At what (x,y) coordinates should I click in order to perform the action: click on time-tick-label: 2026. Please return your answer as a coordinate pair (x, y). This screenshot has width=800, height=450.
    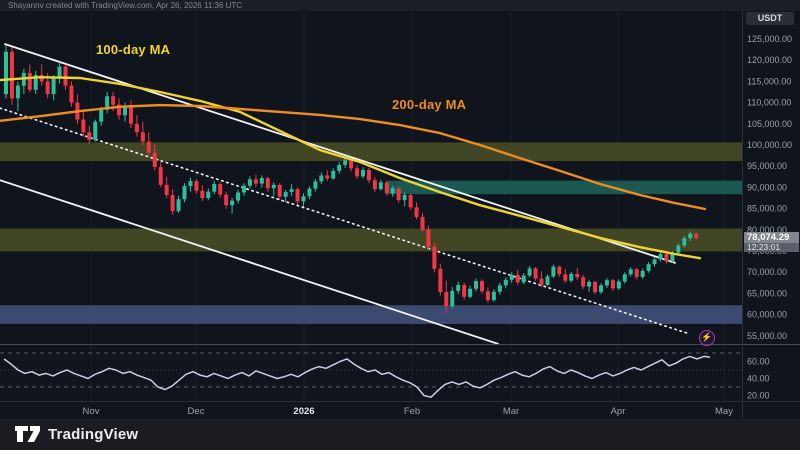
    Looking at the image, I should click on (303, 411).